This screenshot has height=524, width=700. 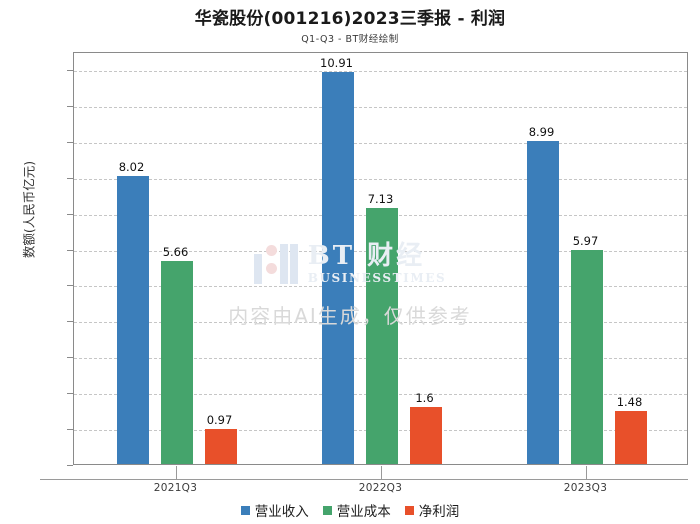 I want to click on bar-value-label: 1.48, so click(x=629, y=401).